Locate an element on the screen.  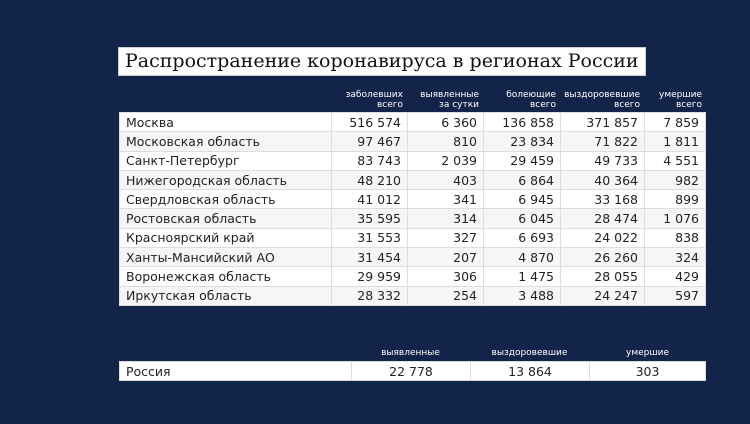
header-line: заболевших is located at coordinates (374, 95).